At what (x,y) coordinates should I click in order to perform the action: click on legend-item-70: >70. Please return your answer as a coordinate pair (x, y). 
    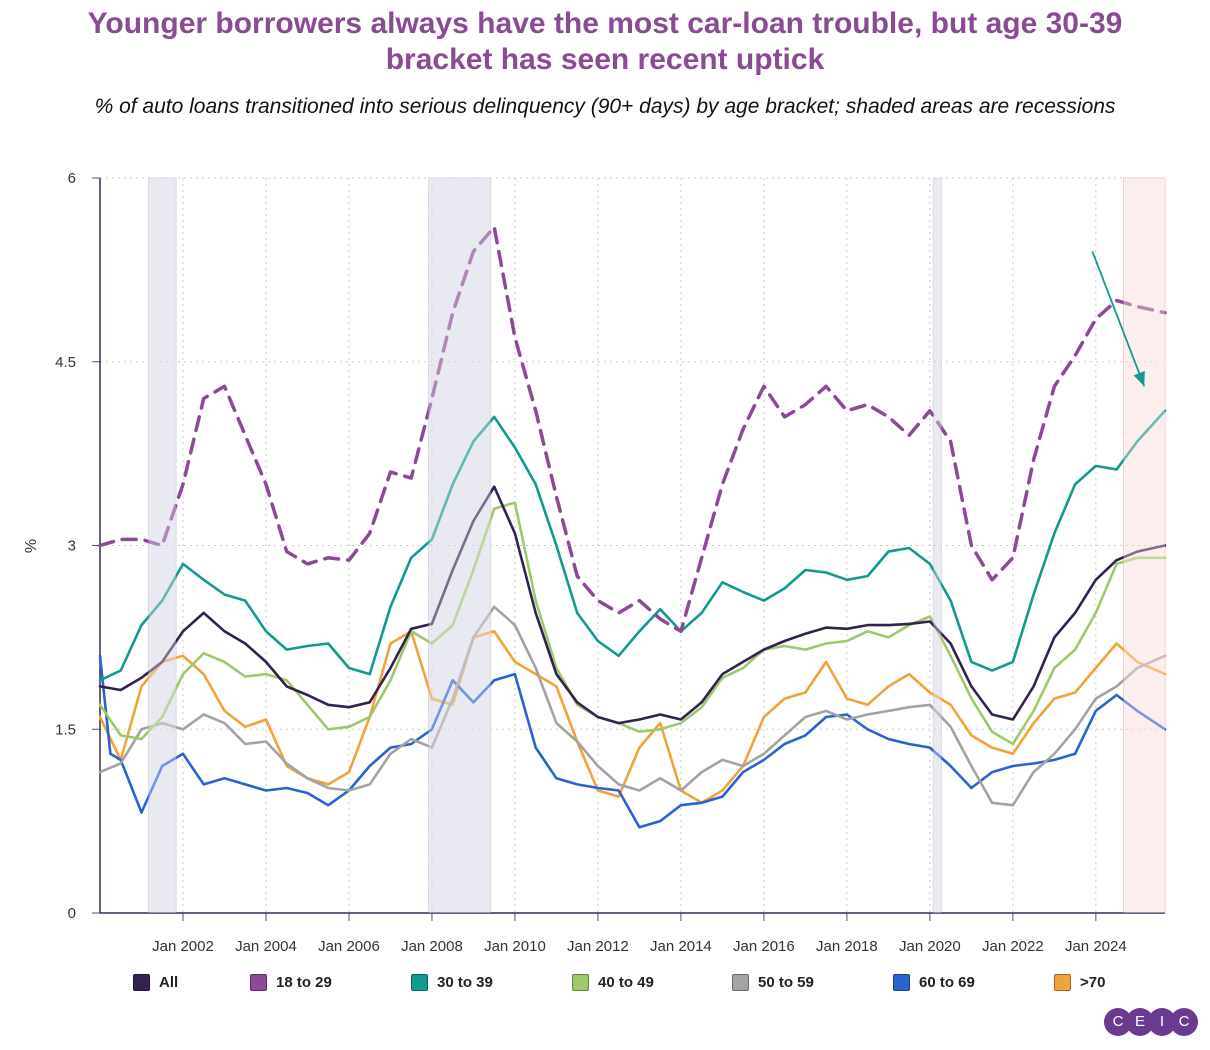
    Looking at the image, I should click on (1079, 982).